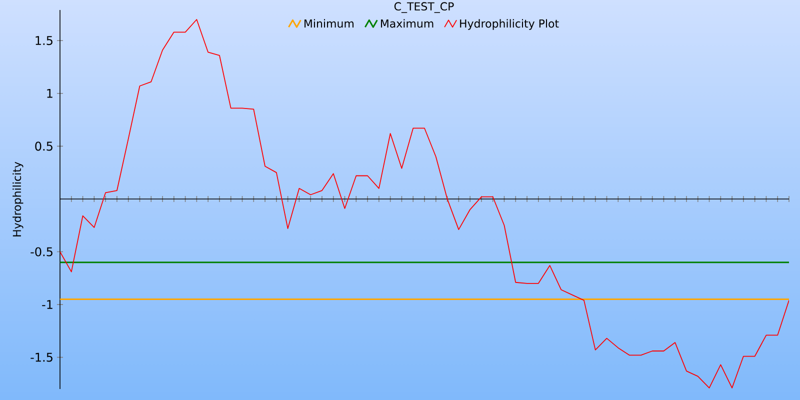  What do you see at coordinates (41, 357) in the screenshot?
I see `y-tick-label: -1.5` at bounding box center [41, 357].